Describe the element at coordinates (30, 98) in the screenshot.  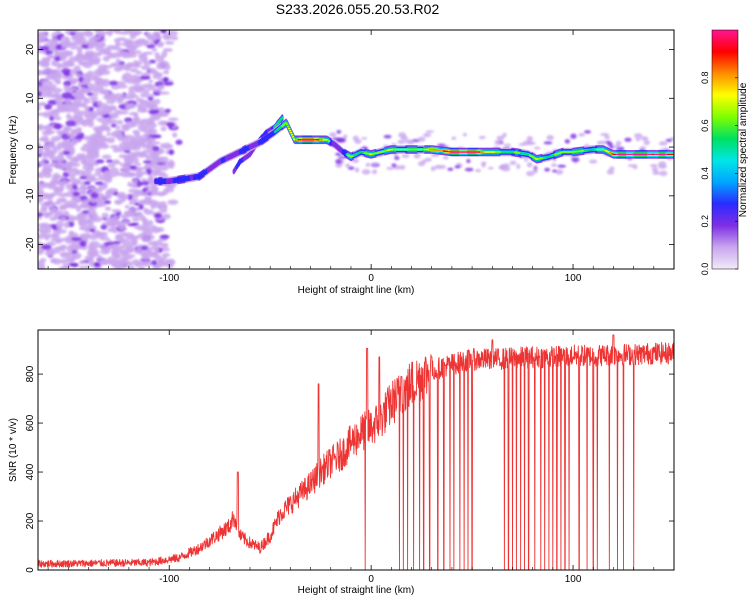
I see `spectrogram-y-tick-label: 10` at that location.